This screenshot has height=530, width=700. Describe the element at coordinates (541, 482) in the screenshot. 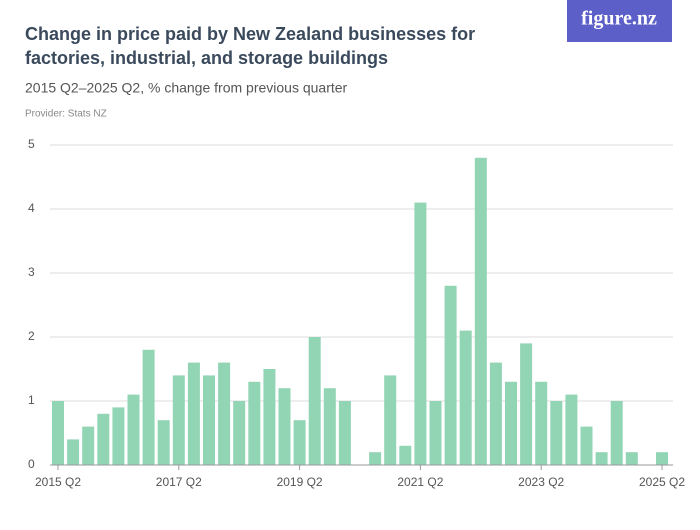

I see `x-tick-label: 2023 Q2` at that location.